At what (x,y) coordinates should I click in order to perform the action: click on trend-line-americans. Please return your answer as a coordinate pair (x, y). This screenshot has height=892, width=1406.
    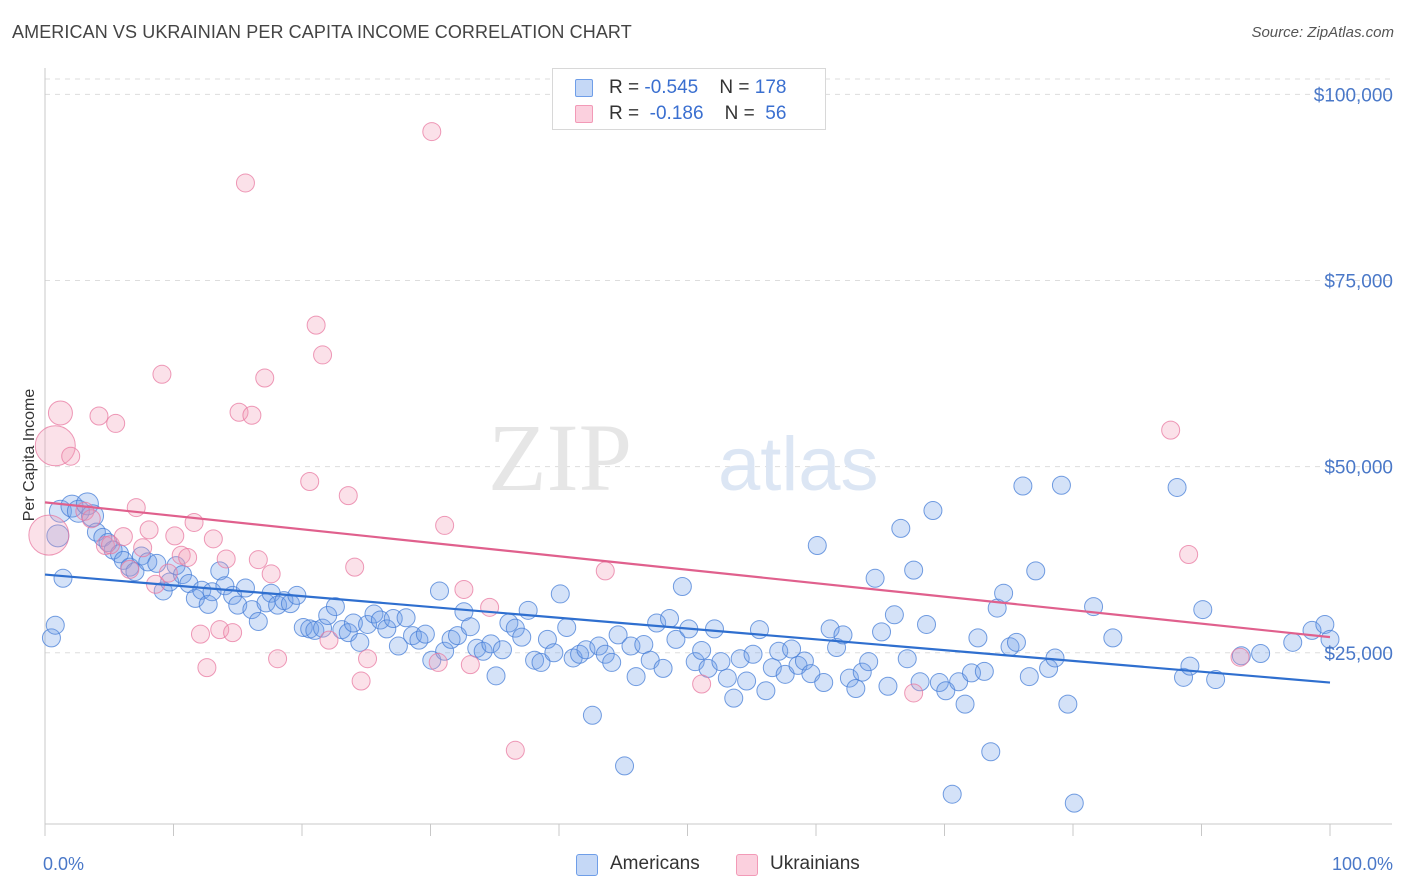
    Looking at the image, I should click on (687, 628).